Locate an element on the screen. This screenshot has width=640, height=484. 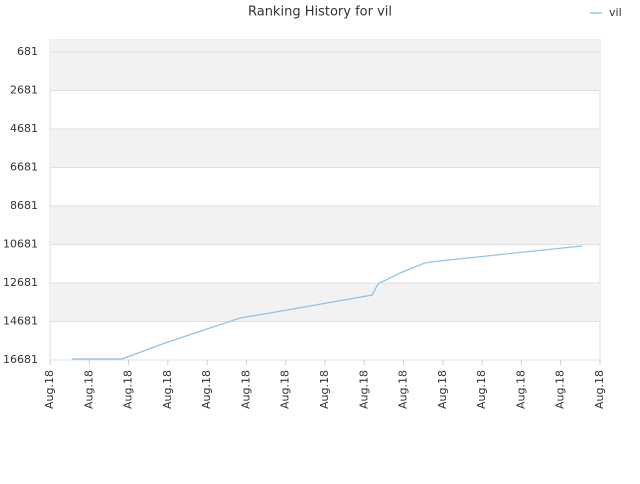
y-tick-label: 6681 is located at coordinates (24, 166).